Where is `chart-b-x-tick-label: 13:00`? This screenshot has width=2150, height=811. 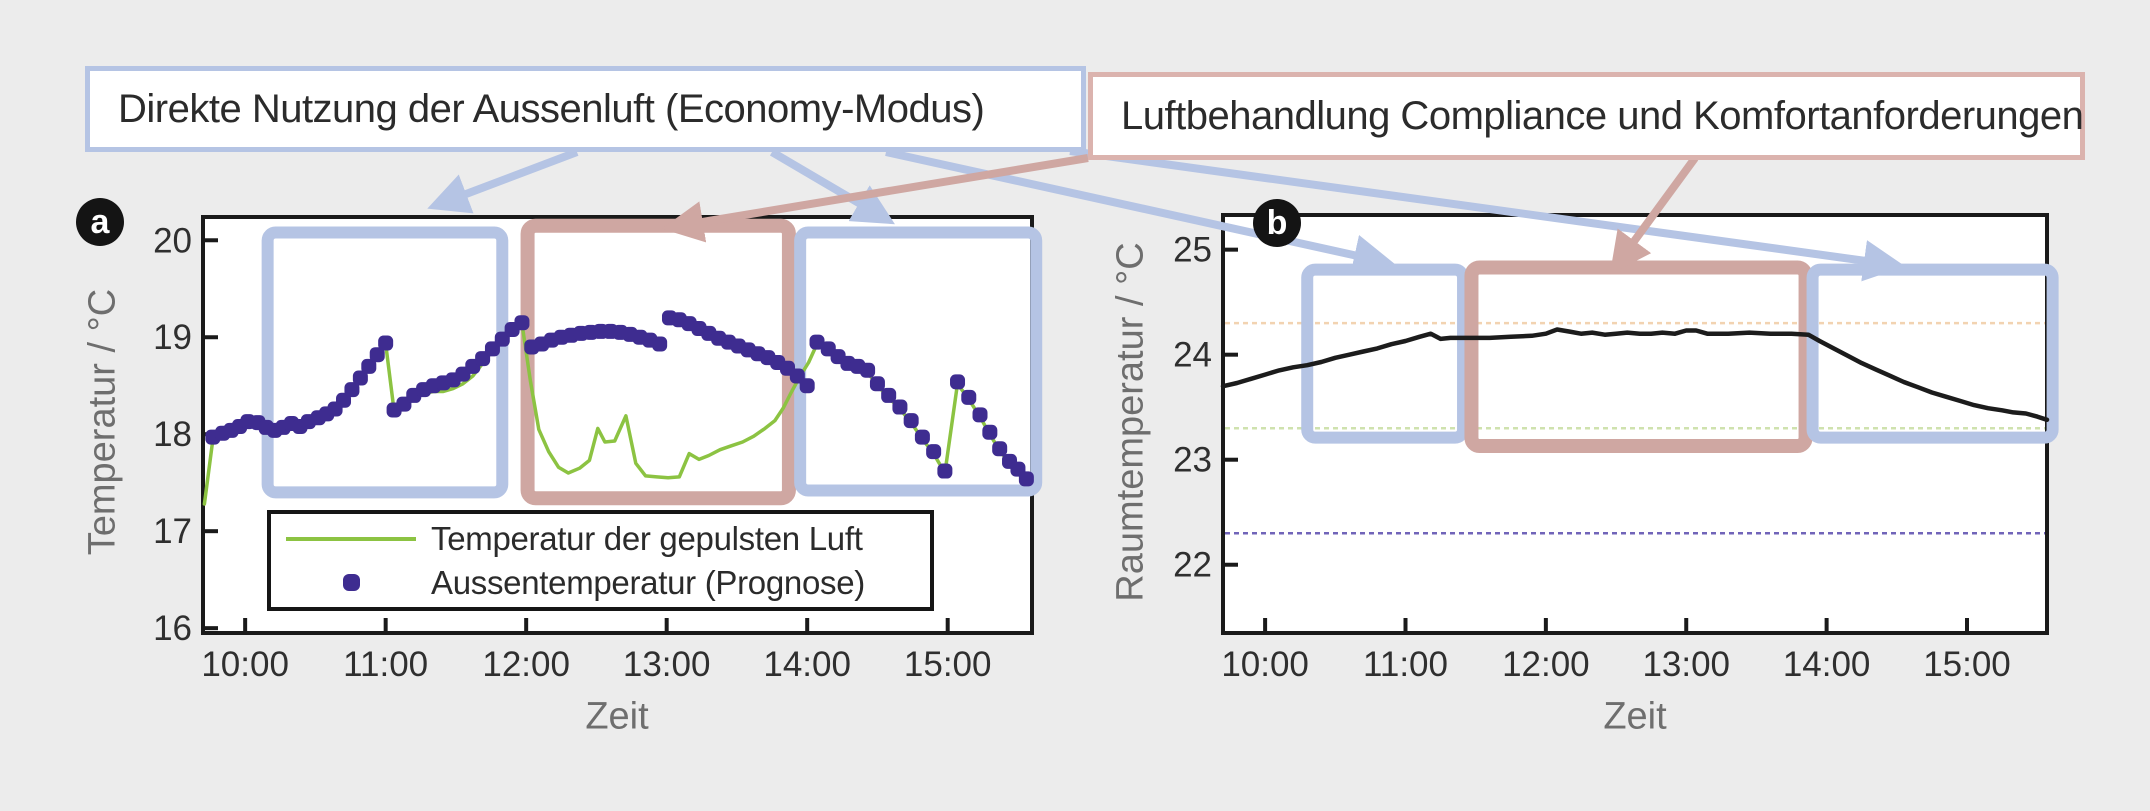 chart-b-x-tick-label: 13:00 is located at coordinates (1686, 664).